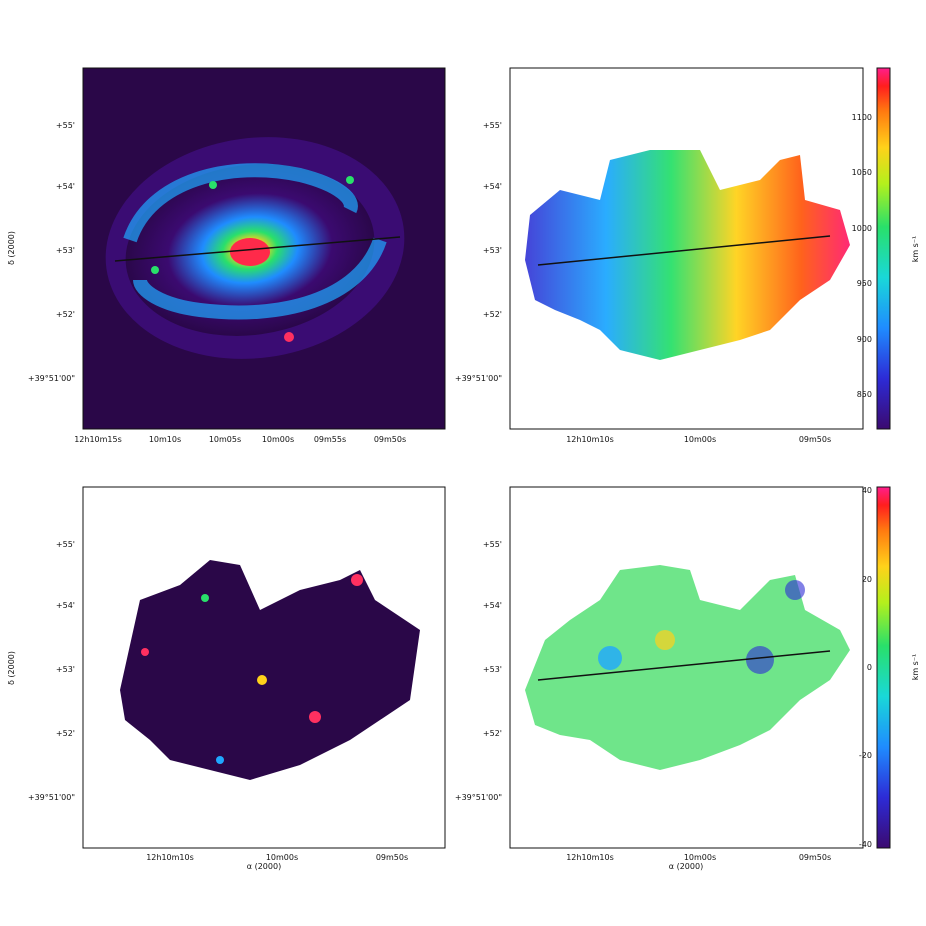 This screenshot has width=926, height=926. What do you see at coordinates (862, 117) in the screenshot?
I see `colorbar-tick-label: 1100` at bounding box center [862, 117].